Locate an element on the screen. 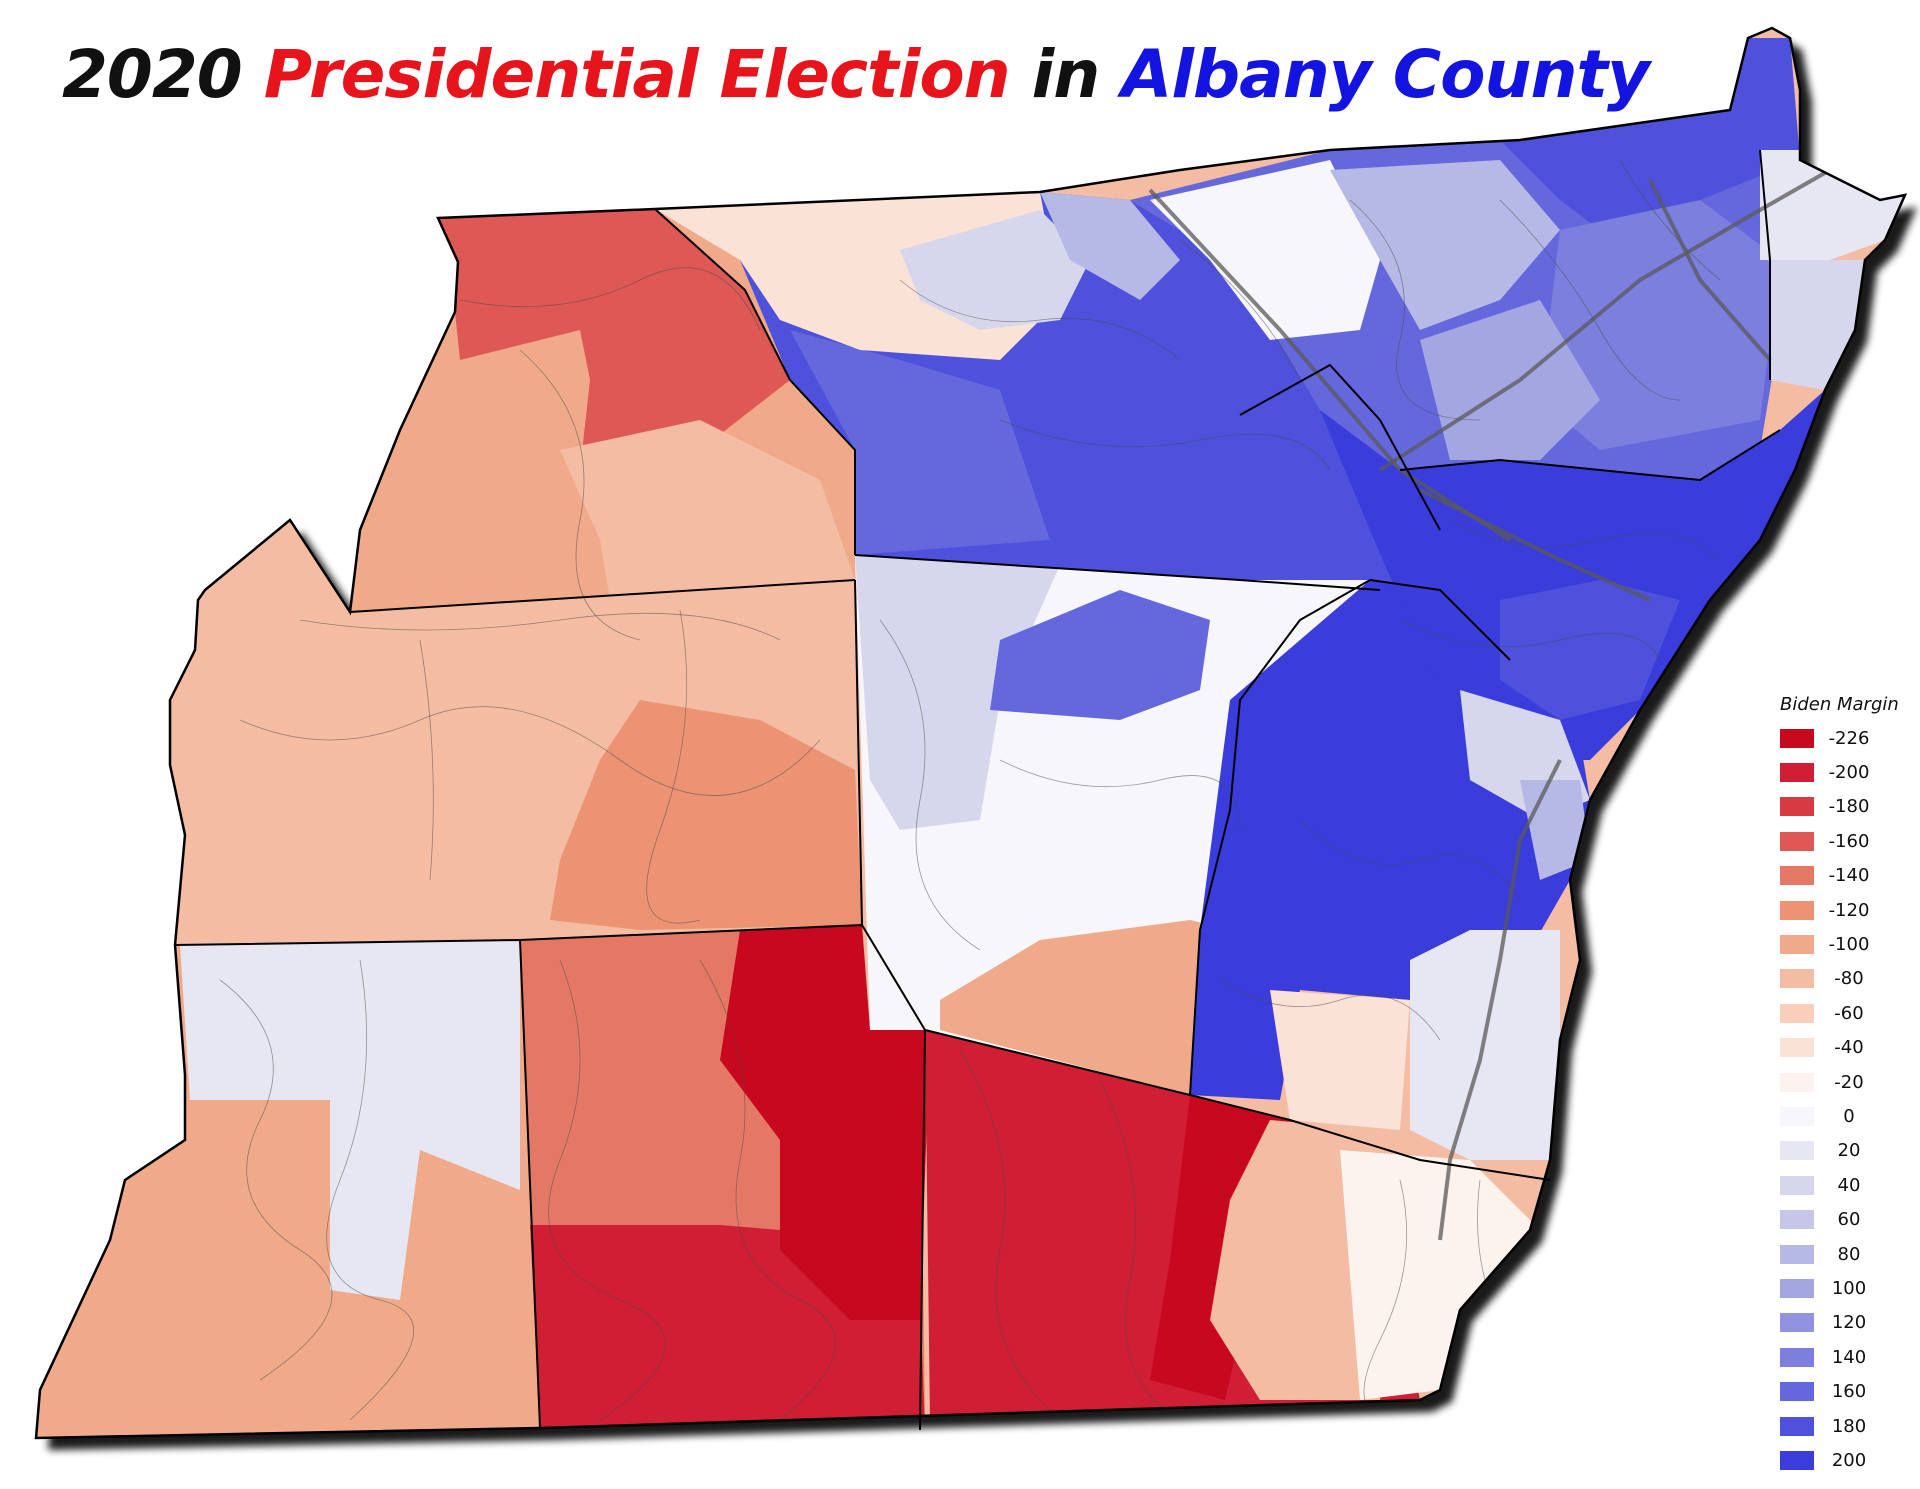  legend-label: 120 is located at coordinates (1849, 1323).